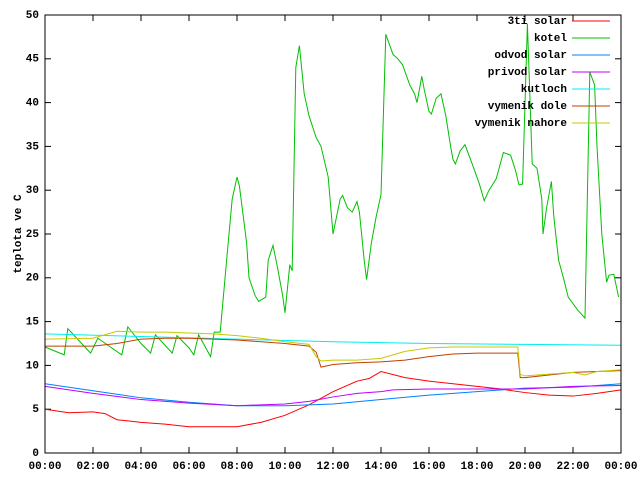  Describe the element at coordinates (92, 467) in the screenshot. I see `x-tick-label: 02:00` at that location.